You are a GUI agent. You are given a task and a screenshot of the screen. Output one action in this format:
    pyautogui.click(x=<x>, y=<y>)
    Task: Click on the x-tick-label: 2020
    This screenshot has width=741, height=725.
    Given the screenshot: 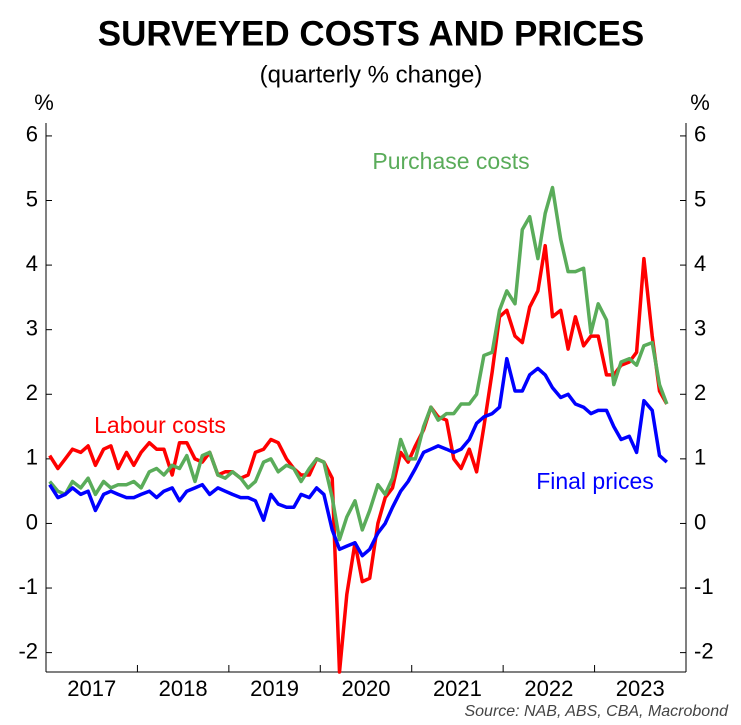 What is the action you would take?
    pyautogui.click(x=366, y=688)
    